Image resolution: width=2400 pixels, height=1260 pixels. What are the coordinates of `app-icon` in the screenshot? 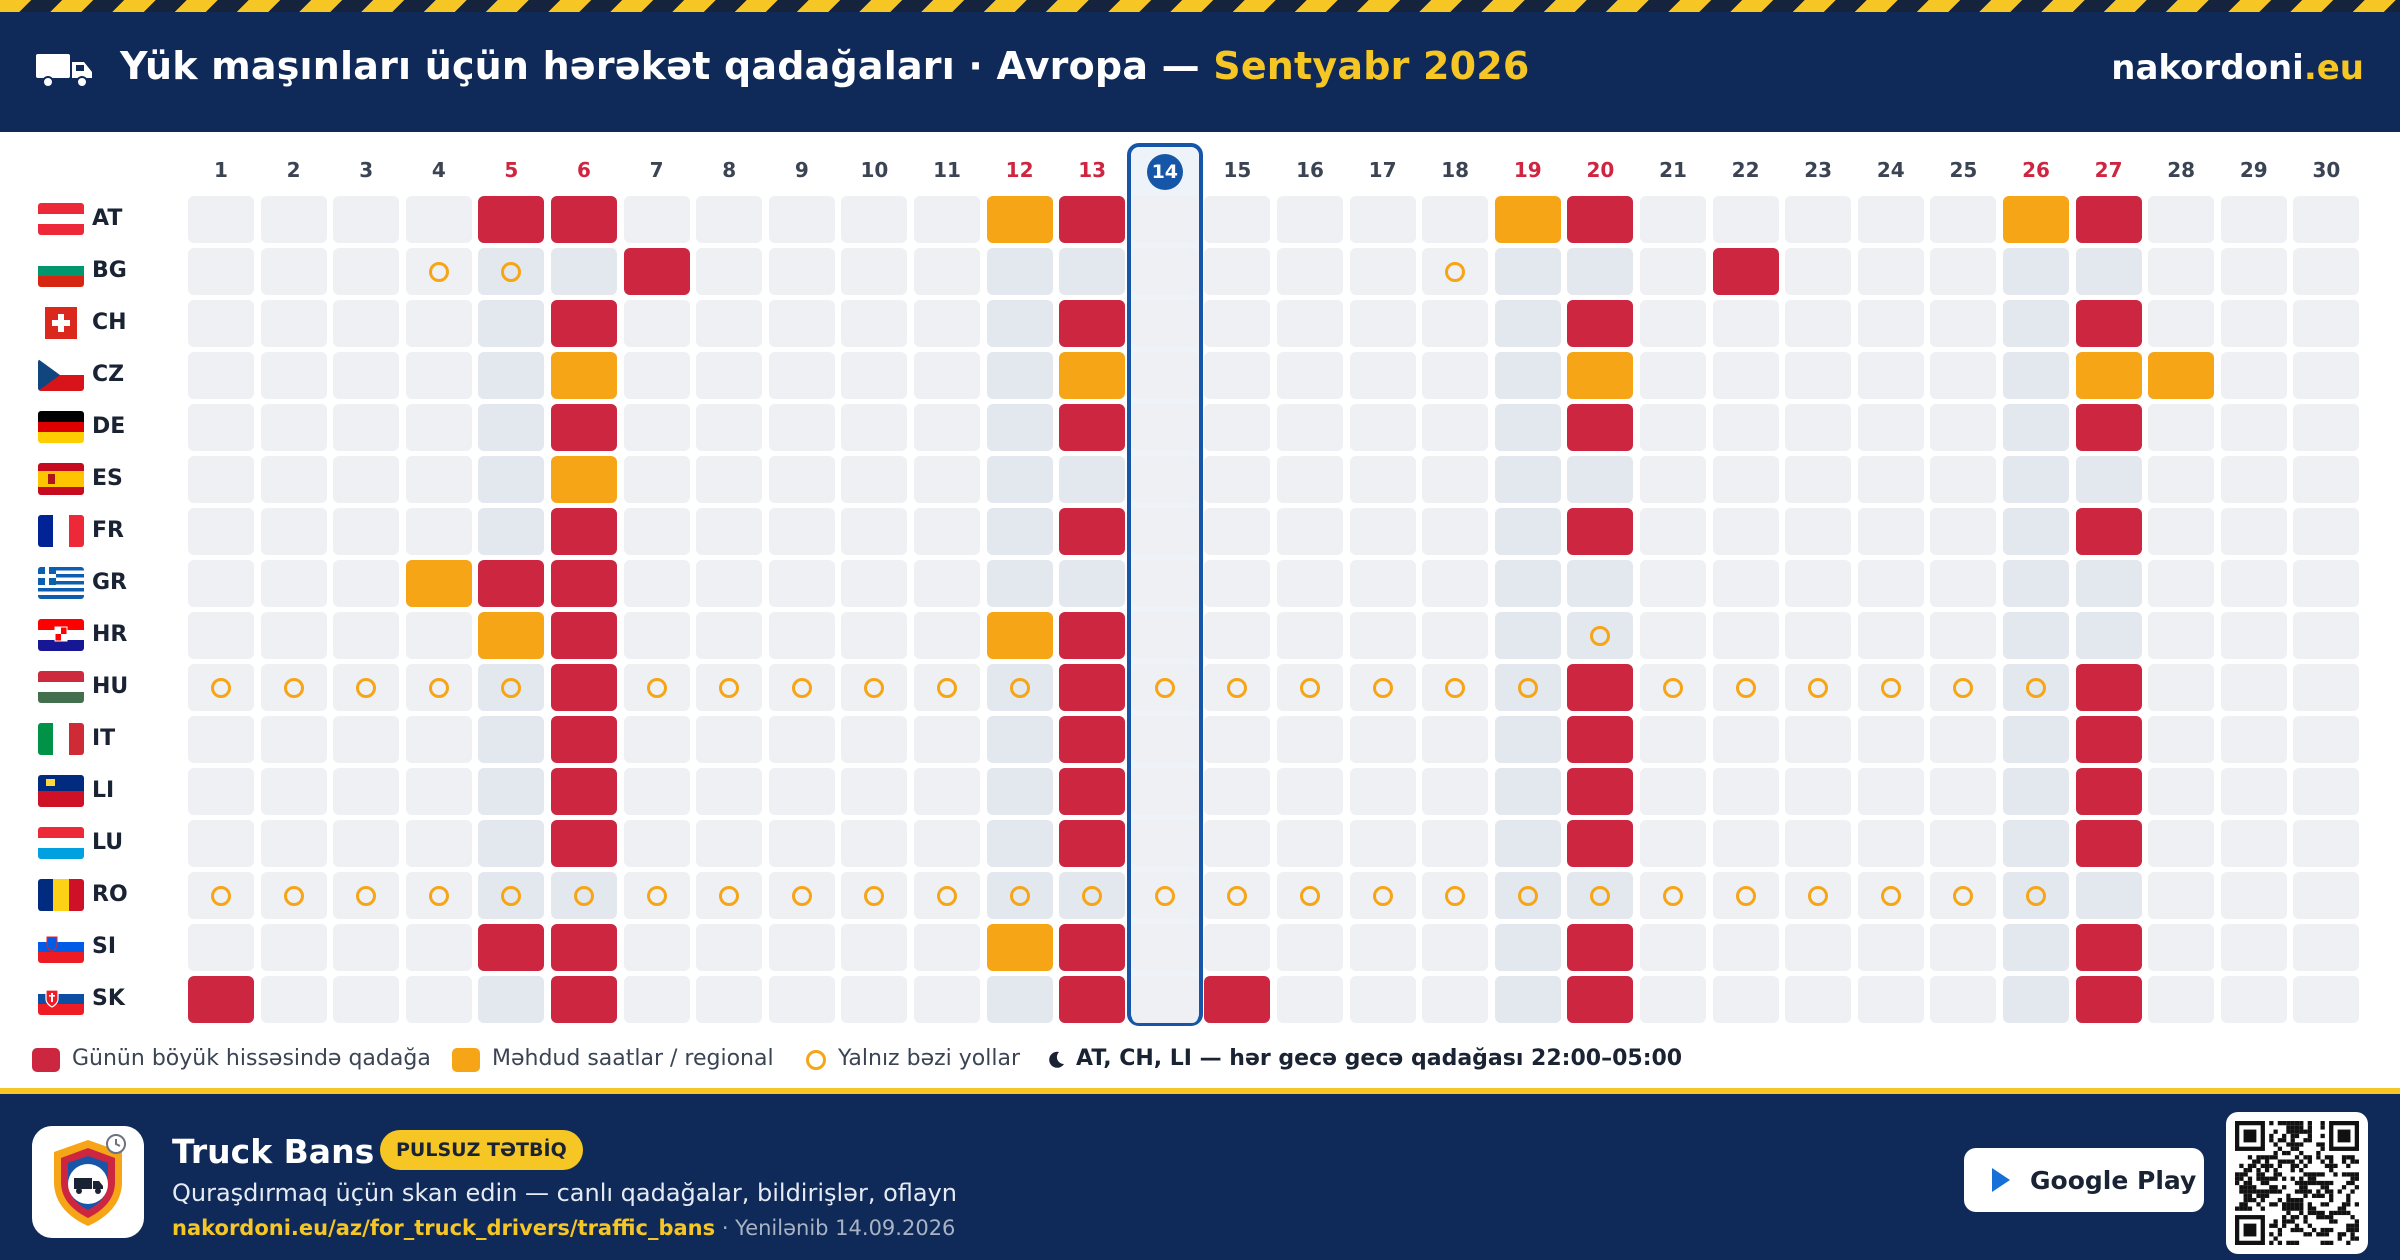 It's located at (88, 1182).